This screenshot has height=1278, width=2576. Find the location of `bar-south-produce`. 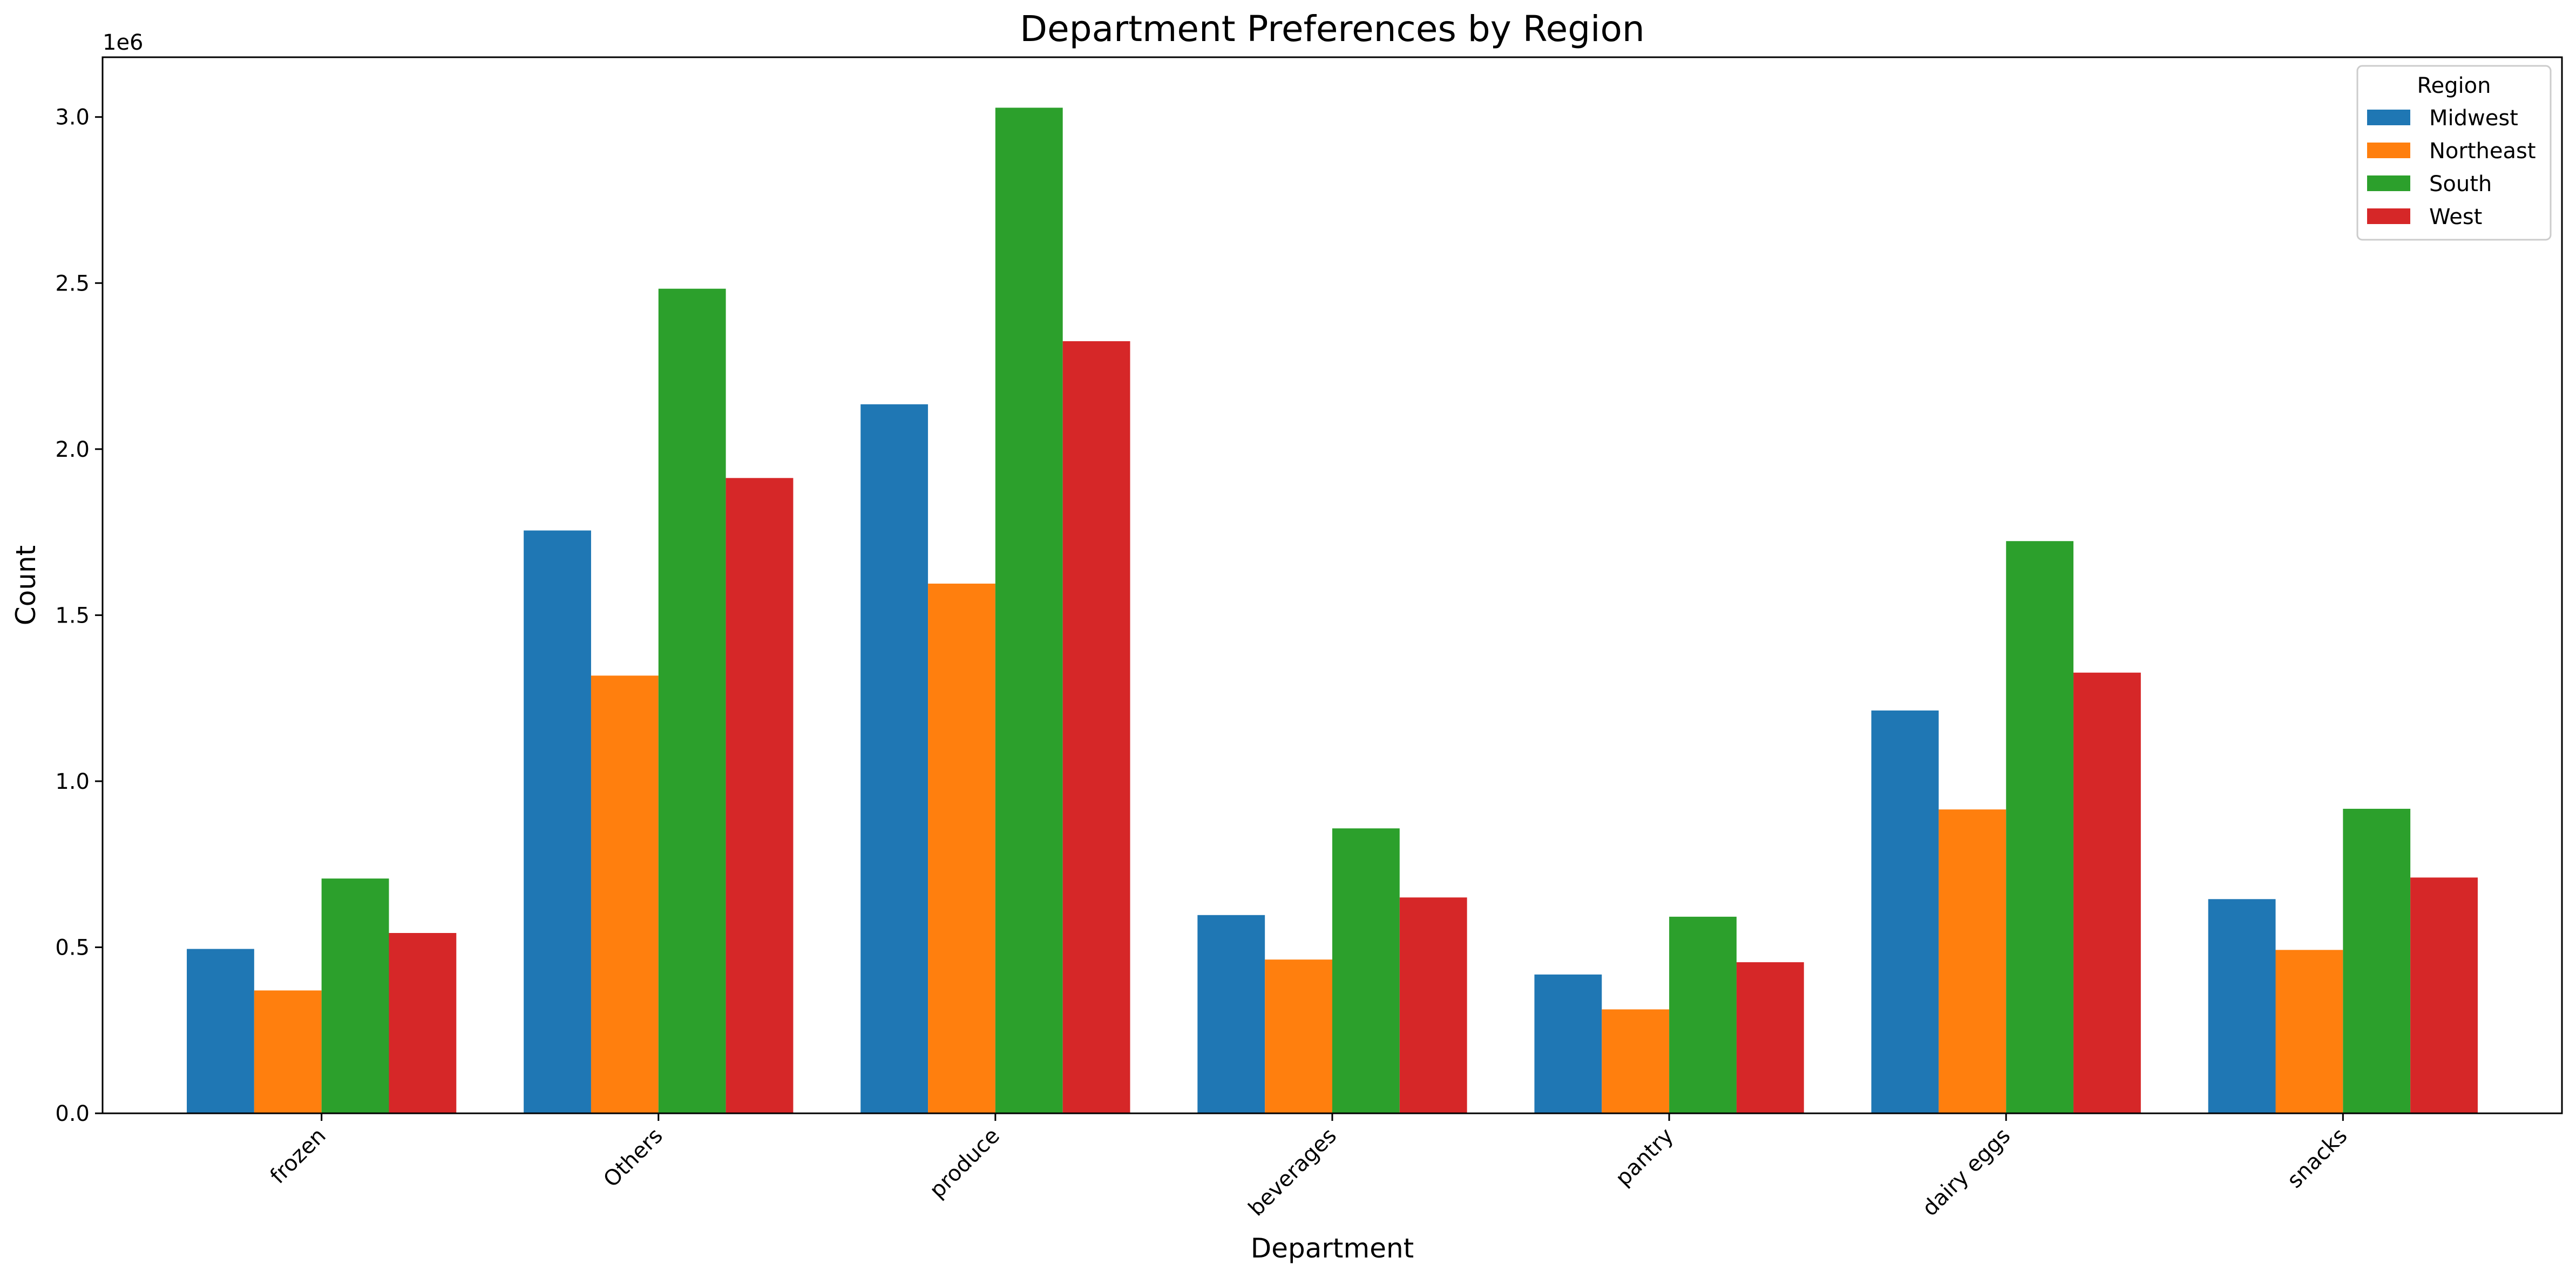

bar-south-produce is located at coordinates (1029, 610).